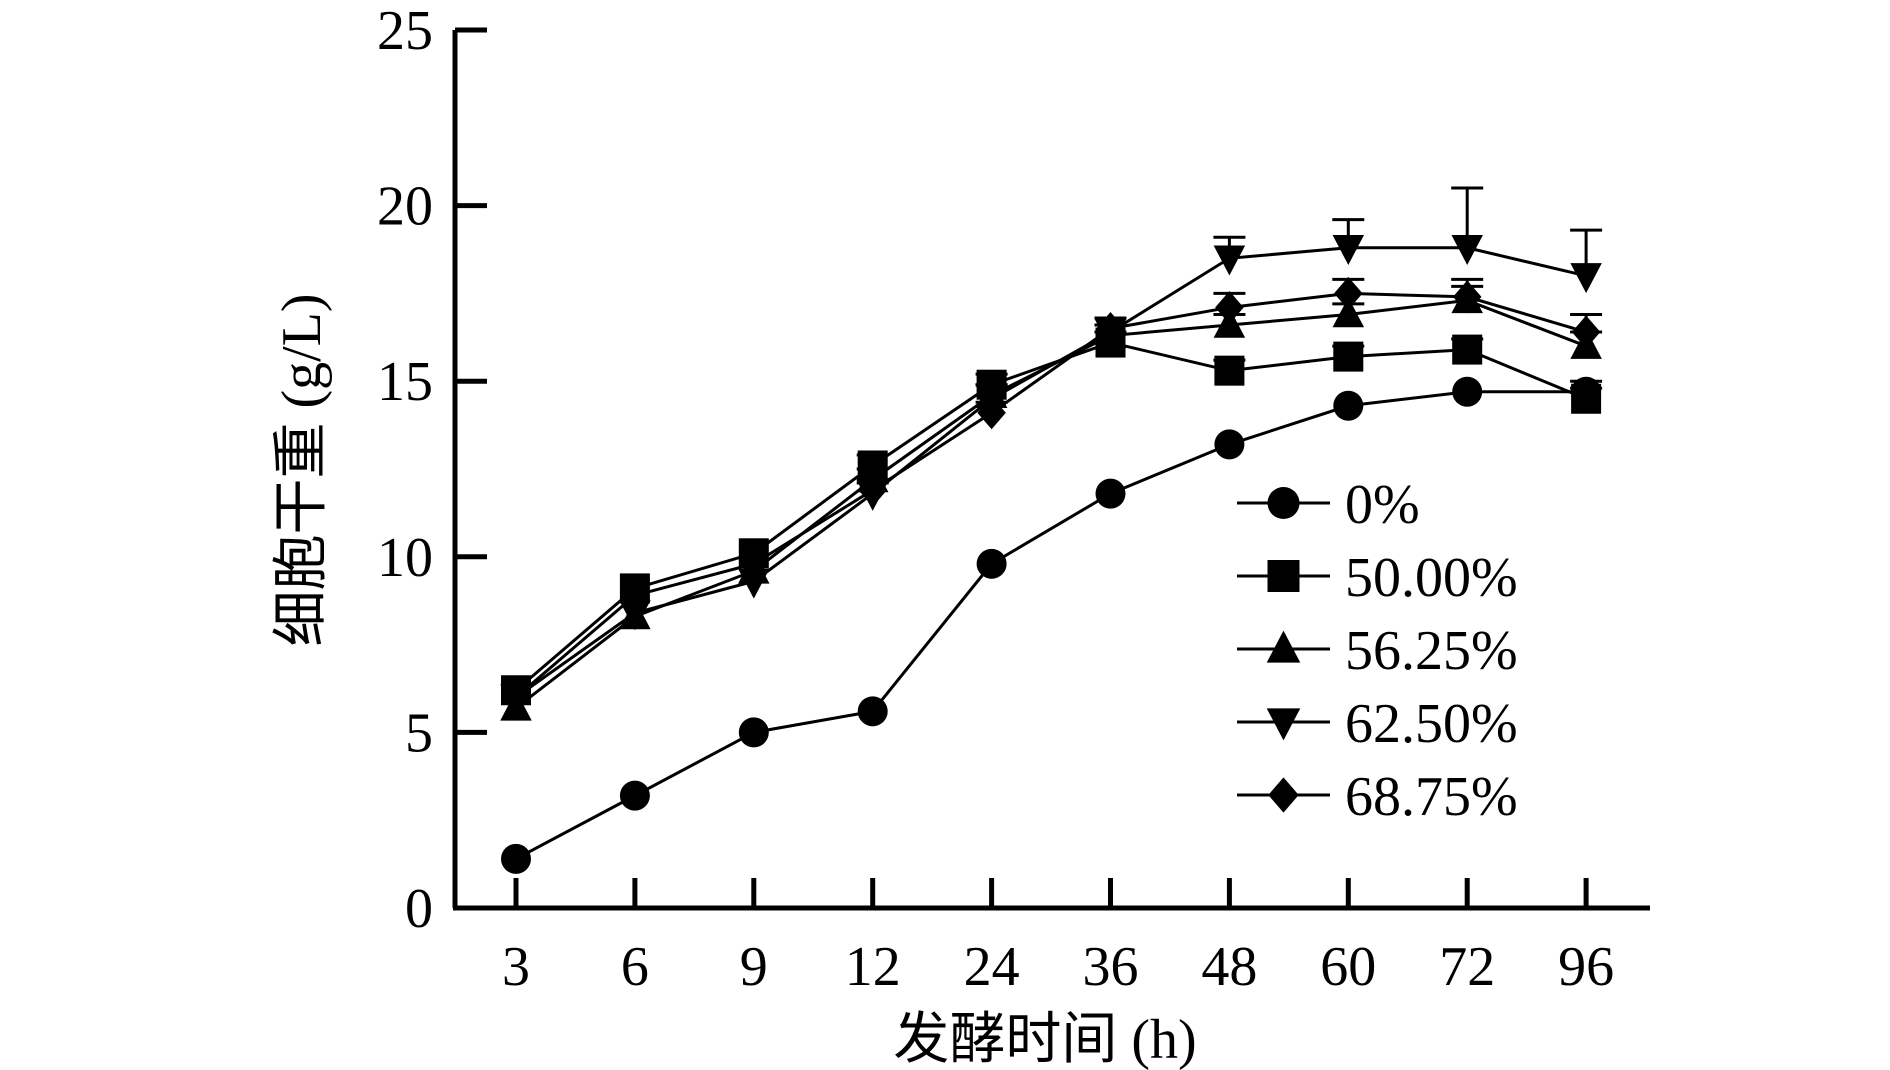 This screenshot has width=1890, height=1070. I want to click on legend-entry: 62.50%, so click(1377, 724).